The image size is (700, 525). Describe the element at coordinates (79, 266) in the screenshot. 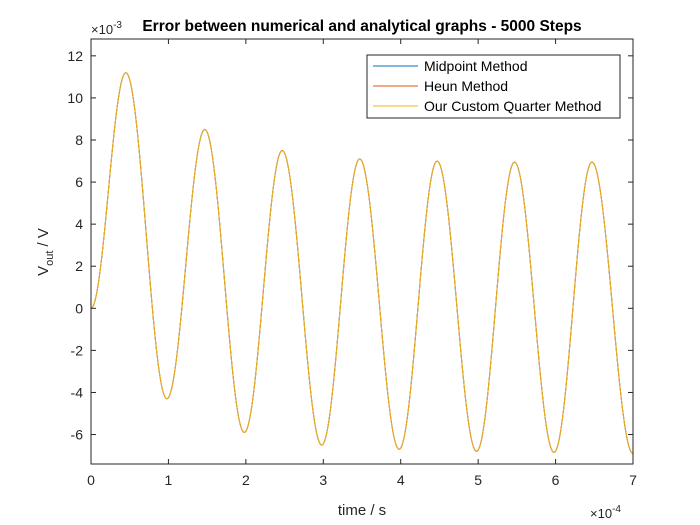

I see `y-tick-label: 2` at that location.